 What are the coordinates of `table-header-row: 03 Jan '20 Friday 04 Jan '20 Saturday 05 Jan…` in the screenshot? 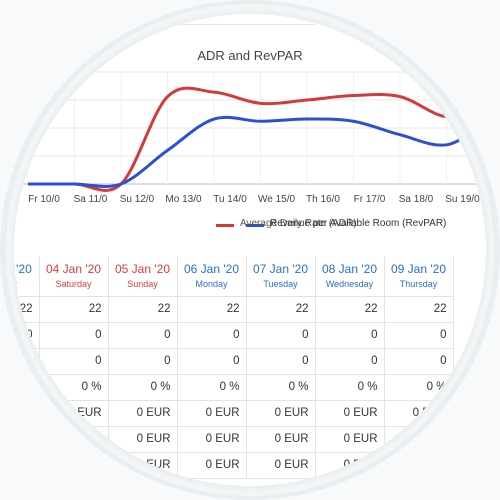 It's located at (234, 276).